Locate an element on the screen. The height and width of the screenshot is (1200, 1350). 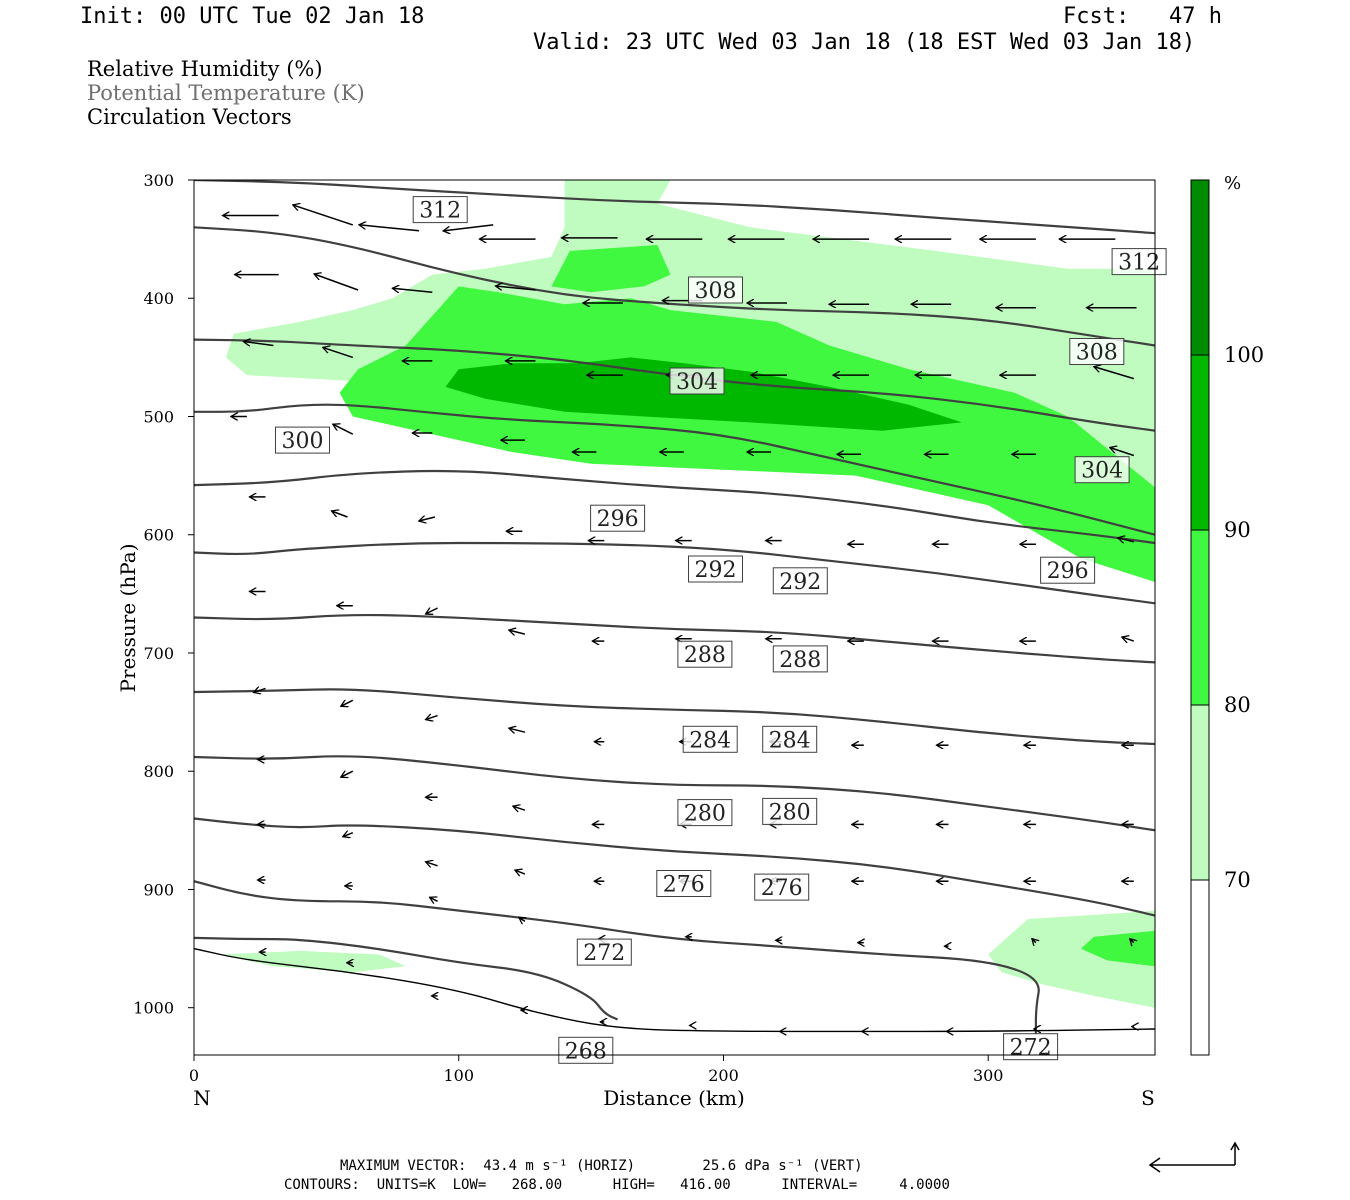
colorbar-unit: % is located at coordinates (1232, 183).